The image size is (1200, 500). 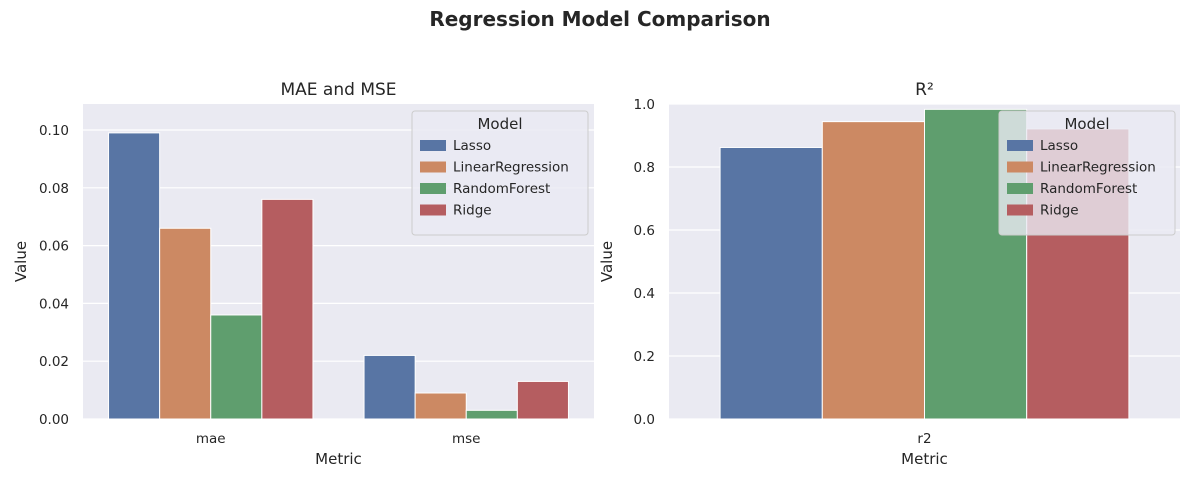 What do you see at coordinates (211, 439) in the screenshot?
I see `x-tick-label: mae` at bounding box center [211, 439].